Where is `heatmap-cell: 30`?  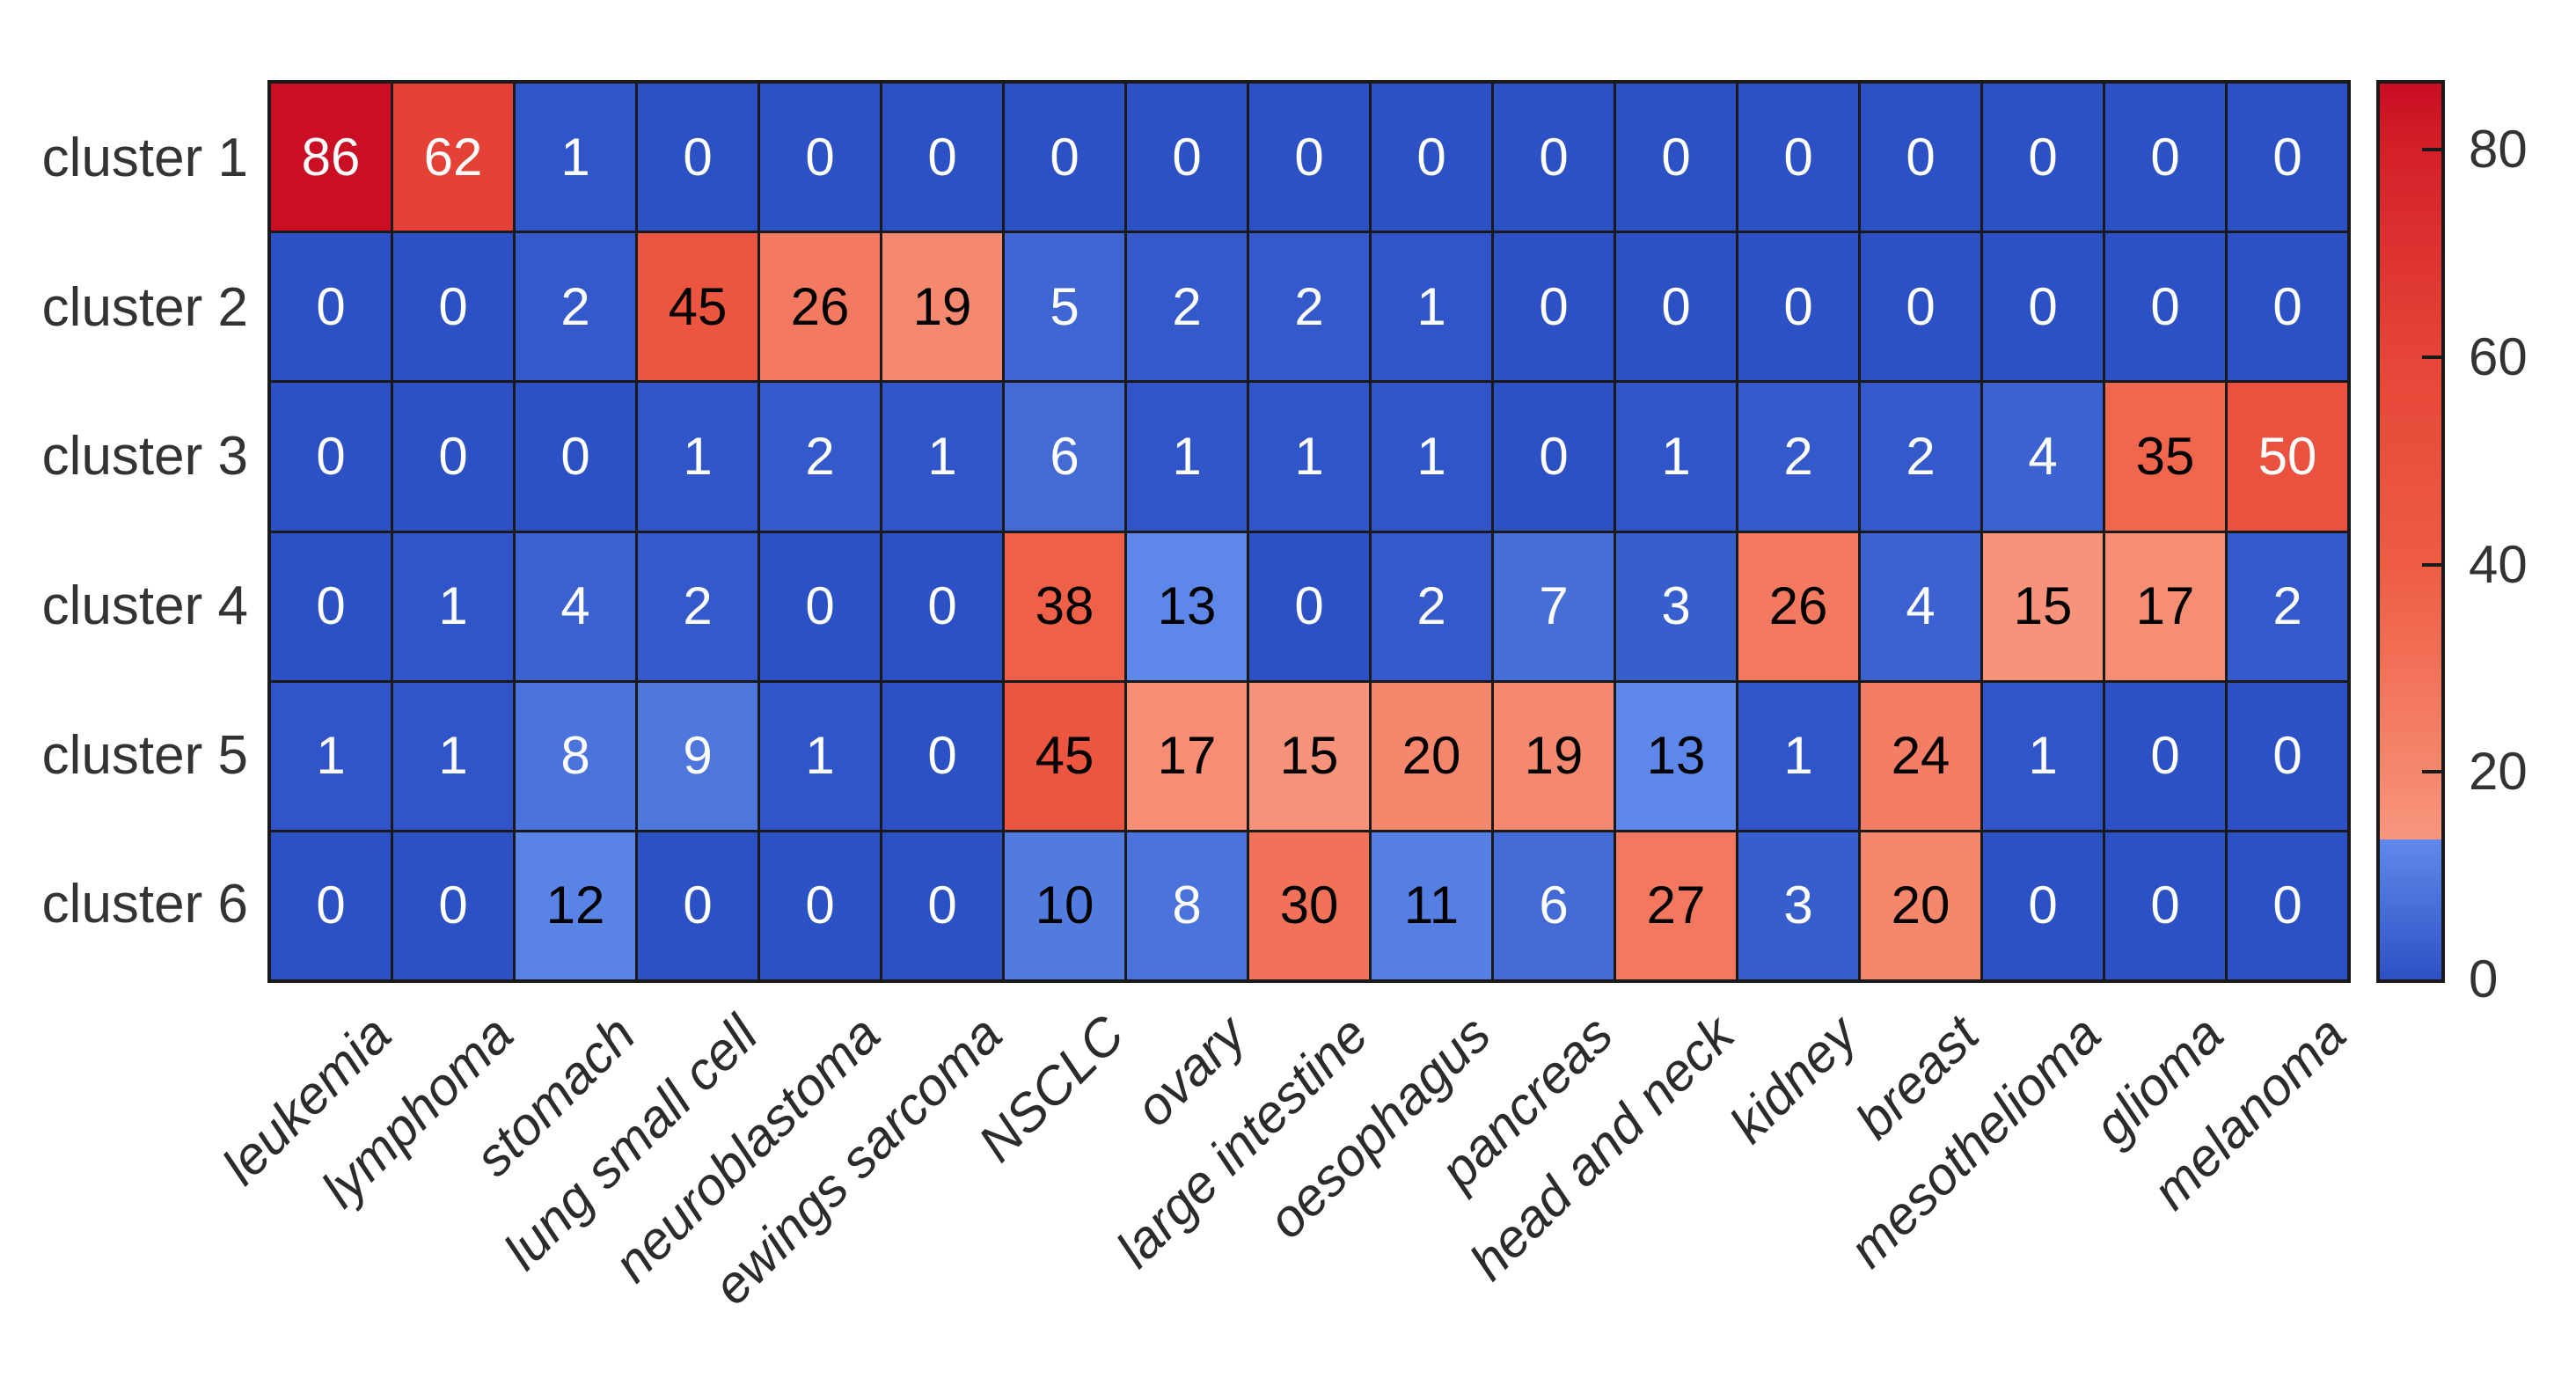 heatmap-cell: 30 is located at coordinates (1309, 906).